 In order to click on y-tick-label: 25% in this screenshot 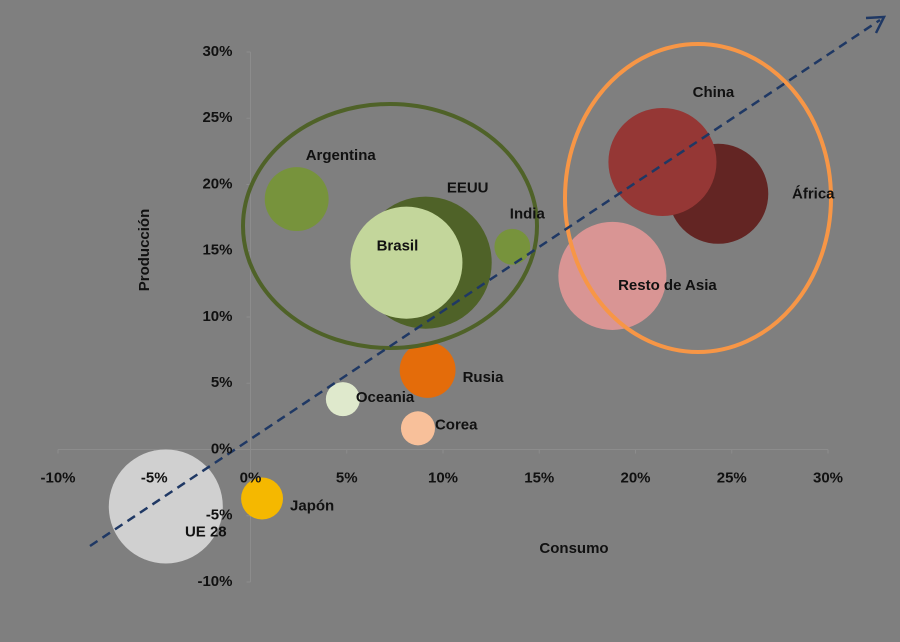, I will do `click(217, 117)`.